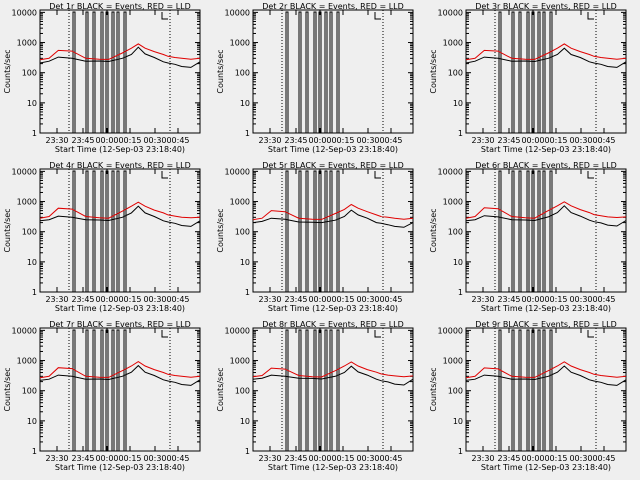  I want to click on panel-title: Det 2r BLACK = Events, RED = LLD, so click(333, 6).